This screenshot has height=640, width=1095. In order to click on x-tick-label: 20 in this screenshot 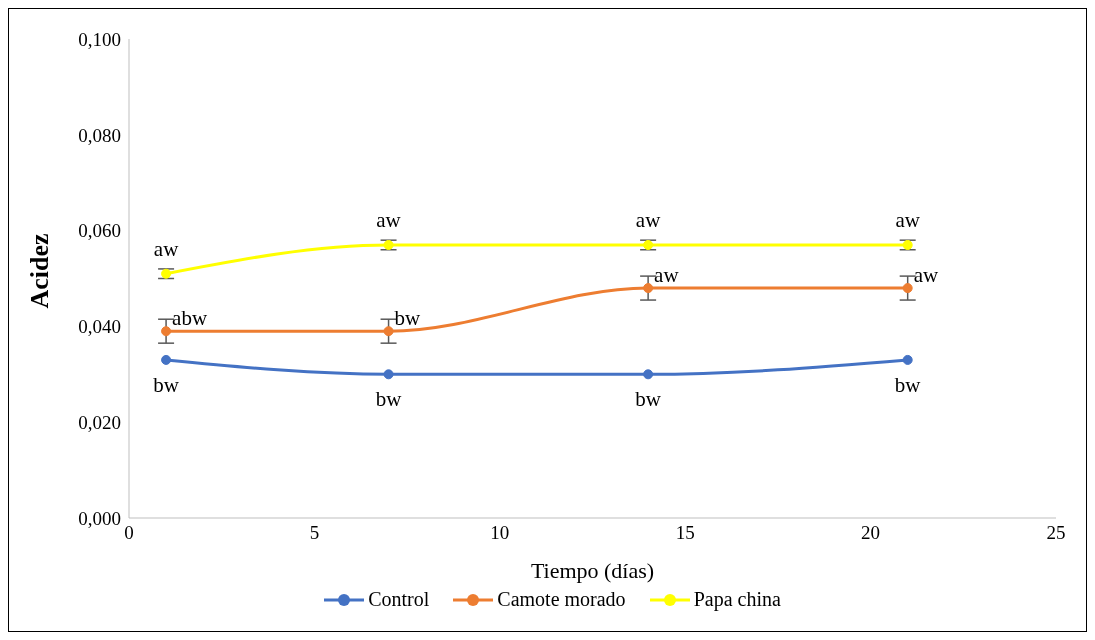, I will do `click(871, 533)`.